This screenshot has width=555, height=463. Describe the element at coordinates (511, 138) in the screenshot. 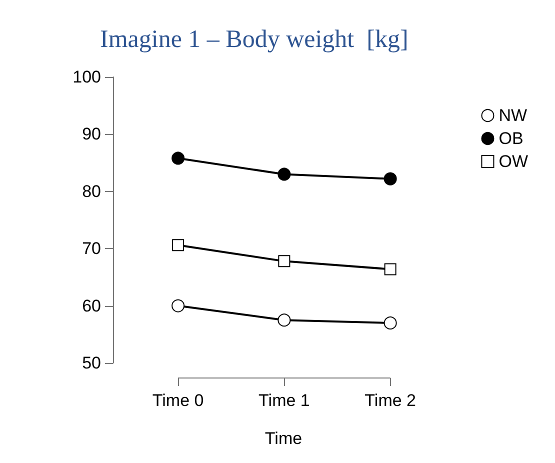

I see `legend-label: OB` at that location.